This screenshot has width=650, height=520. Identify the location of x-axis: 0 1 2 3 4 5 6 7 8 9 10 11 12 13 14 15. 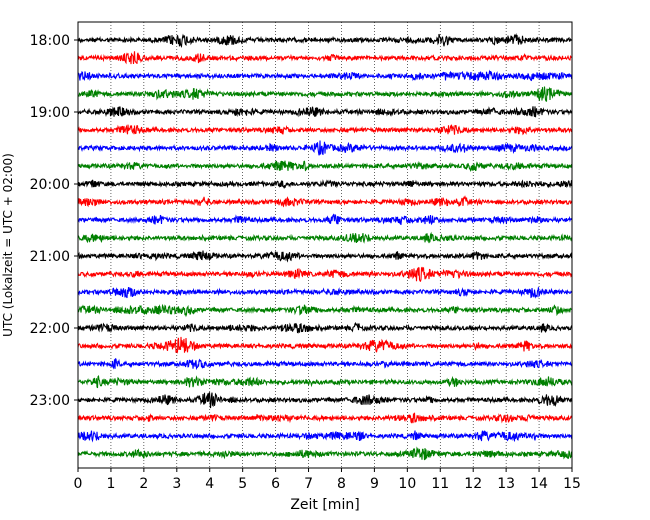
(327, 480).